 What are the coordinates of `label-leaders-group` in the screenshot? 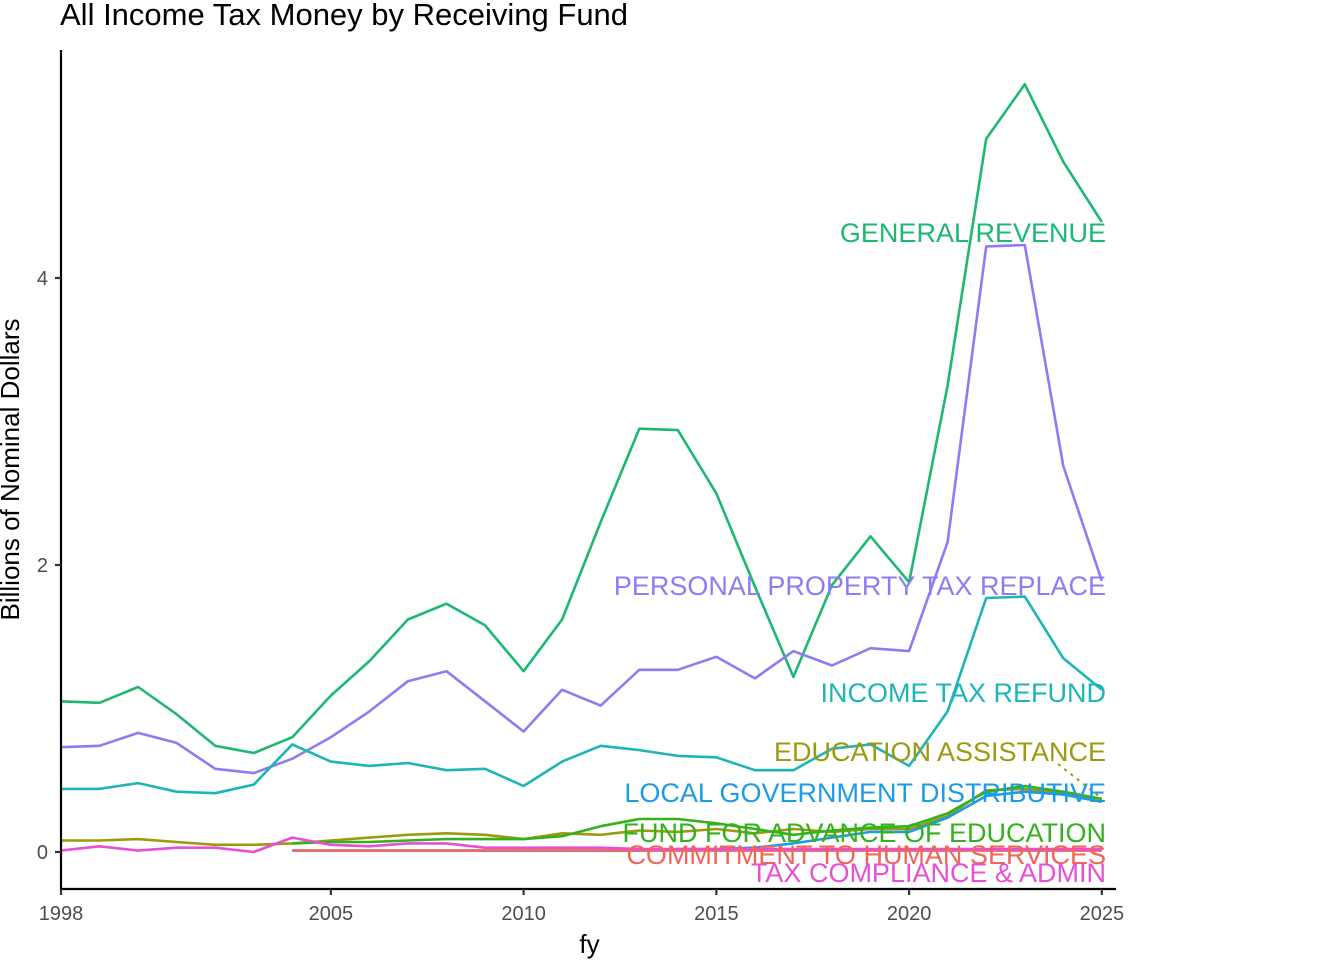 It's located at (1079, 780).